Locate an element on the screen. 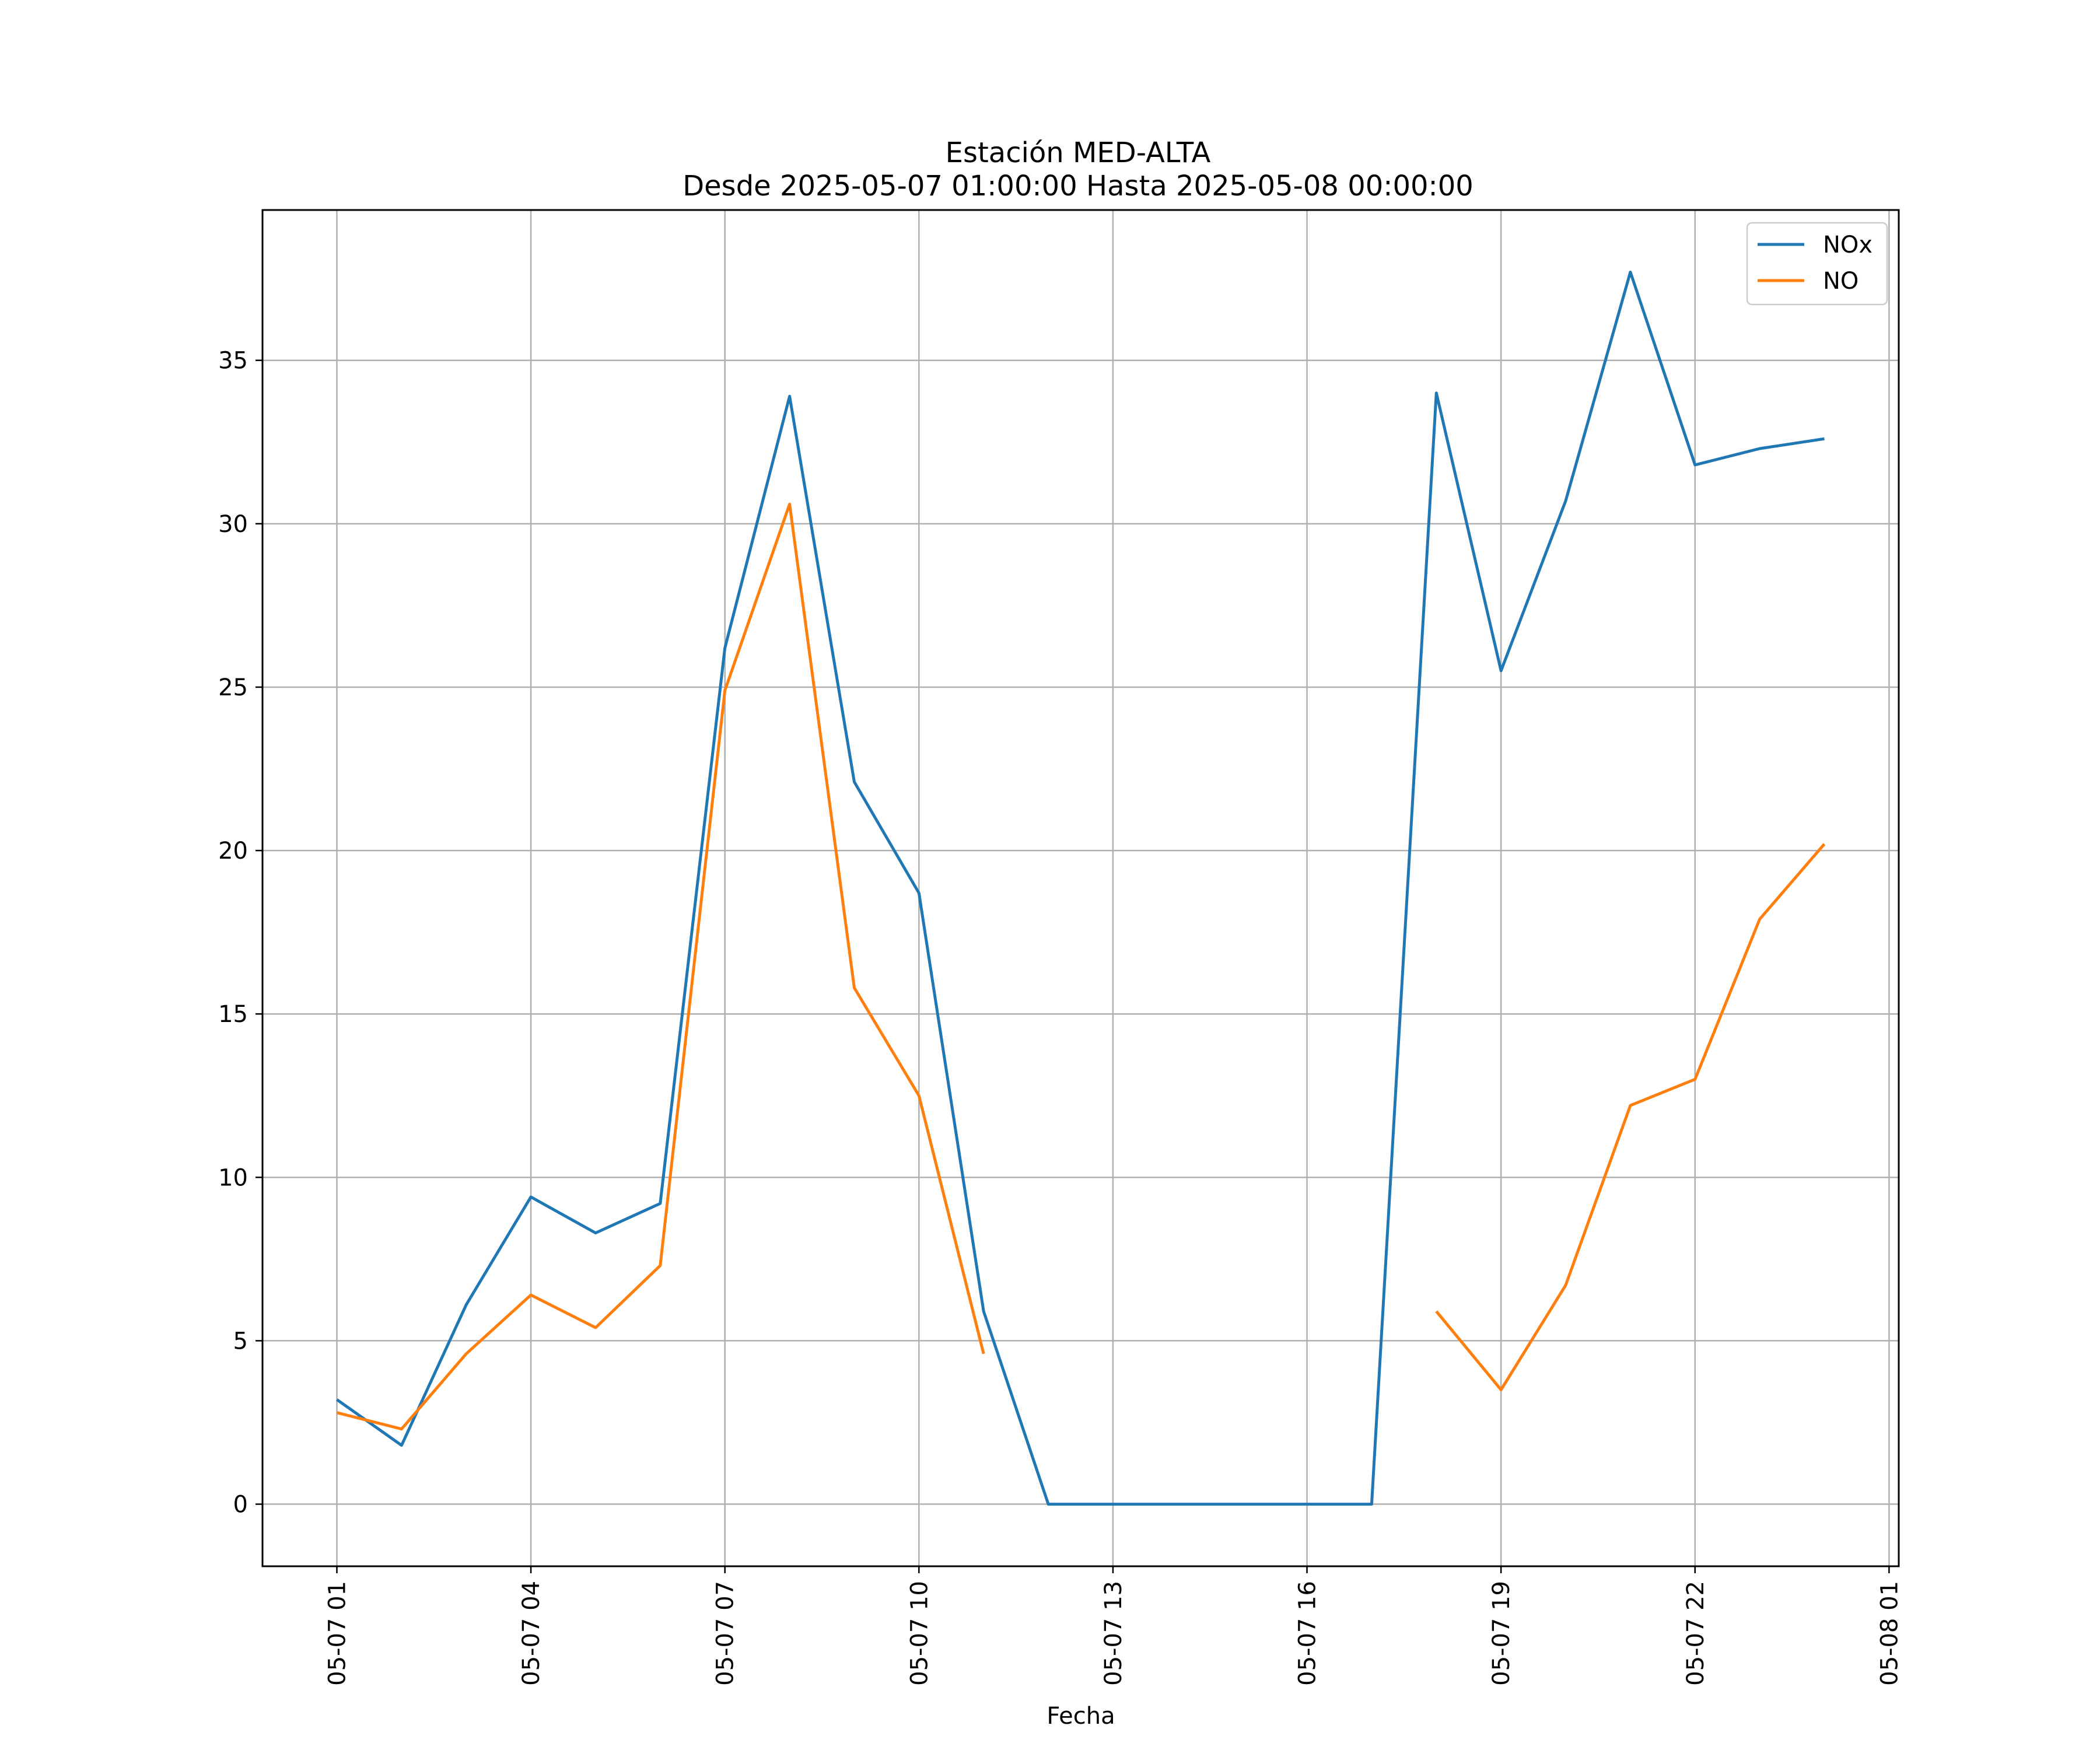  y-tick-label: 30 is located at coordinates (233, 524).